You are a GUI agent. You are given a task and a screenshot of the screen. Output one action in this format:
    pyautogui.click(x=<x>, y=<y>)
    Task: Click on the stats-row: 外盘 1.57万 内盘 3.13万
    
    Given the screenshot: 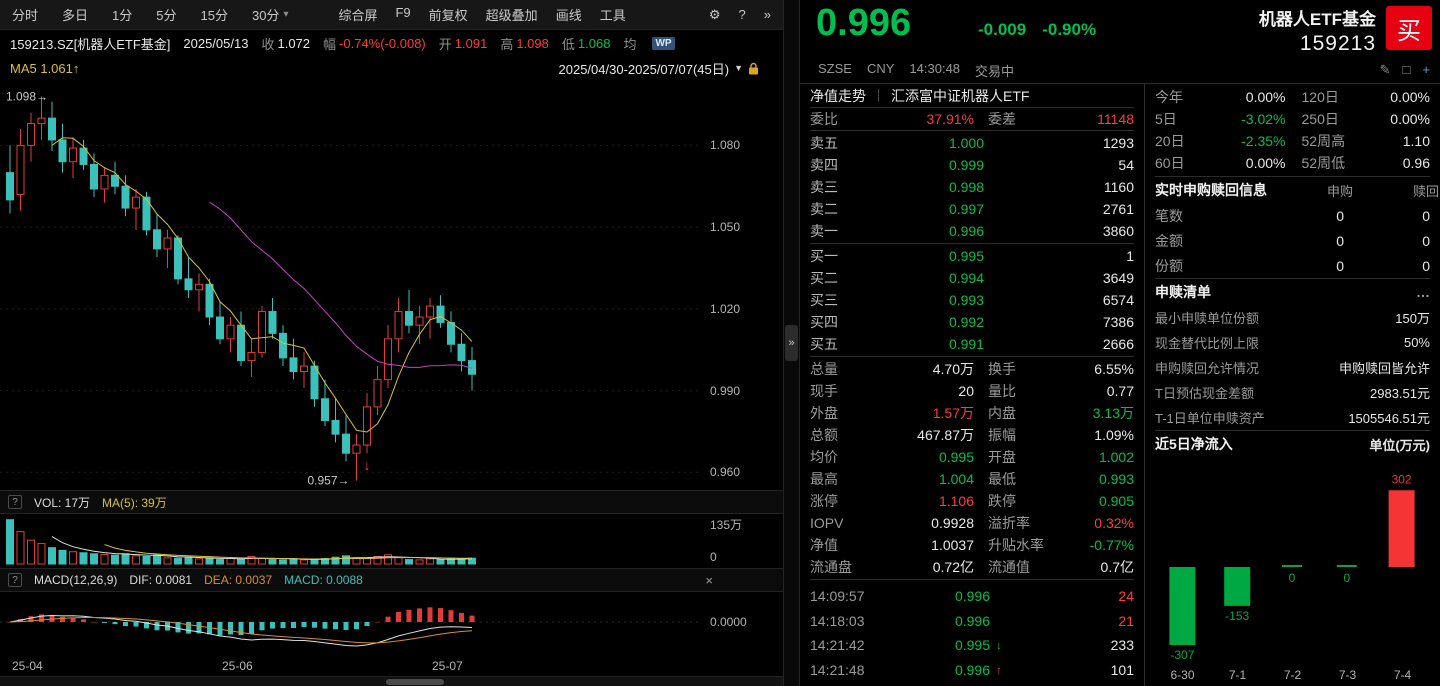 What is the action you would take?
    pyautogui.click(x=972, y=413)
    